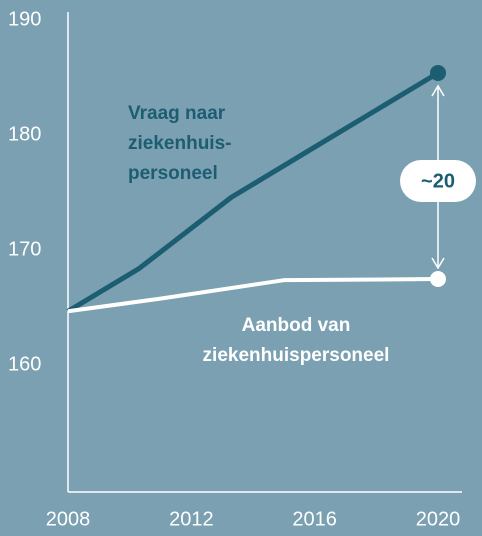  I want to click on series-line, so click(253, 295).